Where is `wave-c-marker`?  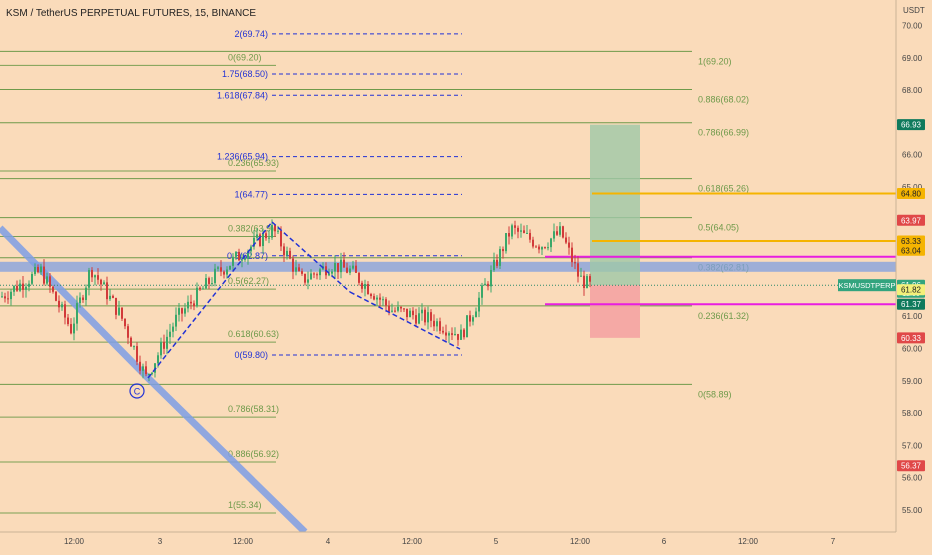
wave-c-marker is located at coordinates (137, 391).